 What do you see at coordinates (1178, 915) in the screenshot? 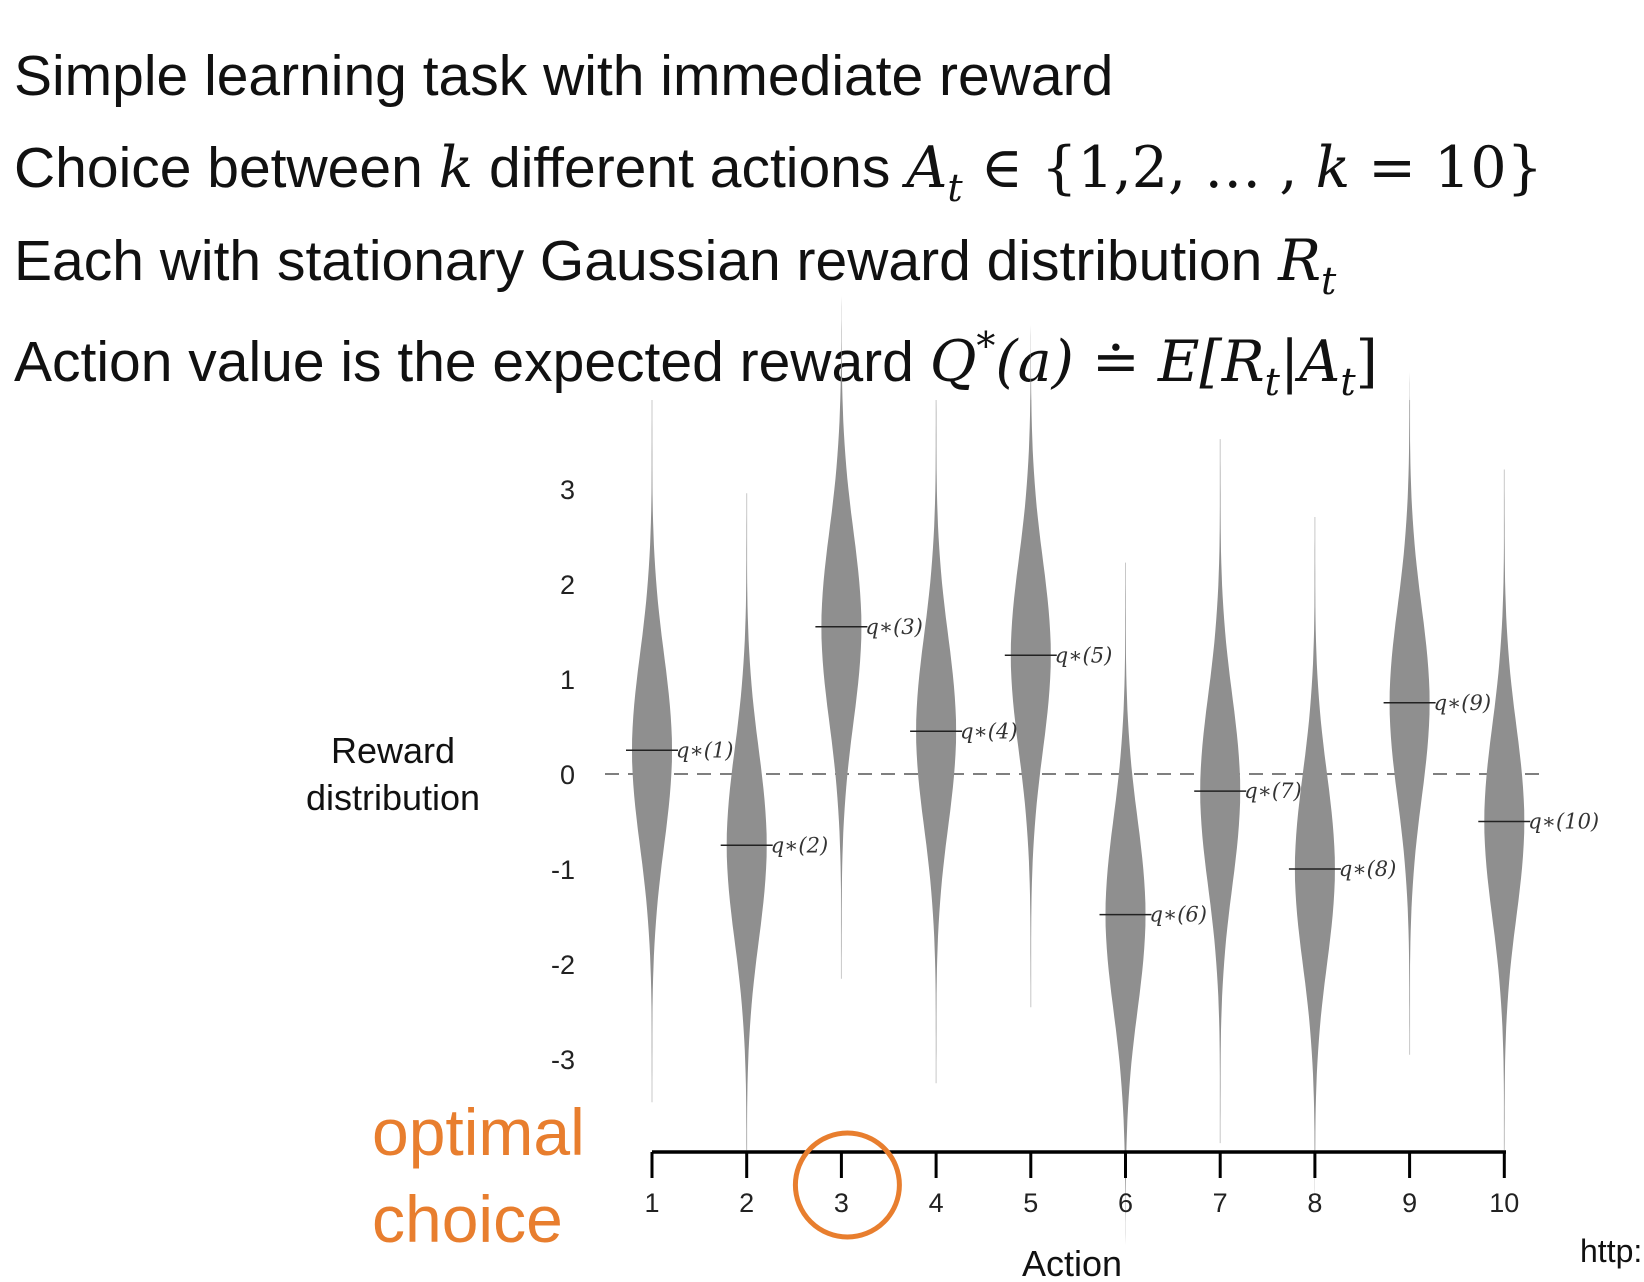
I see `mean-label-action-6: q∗(6)` at bounding box center [1178, 915].